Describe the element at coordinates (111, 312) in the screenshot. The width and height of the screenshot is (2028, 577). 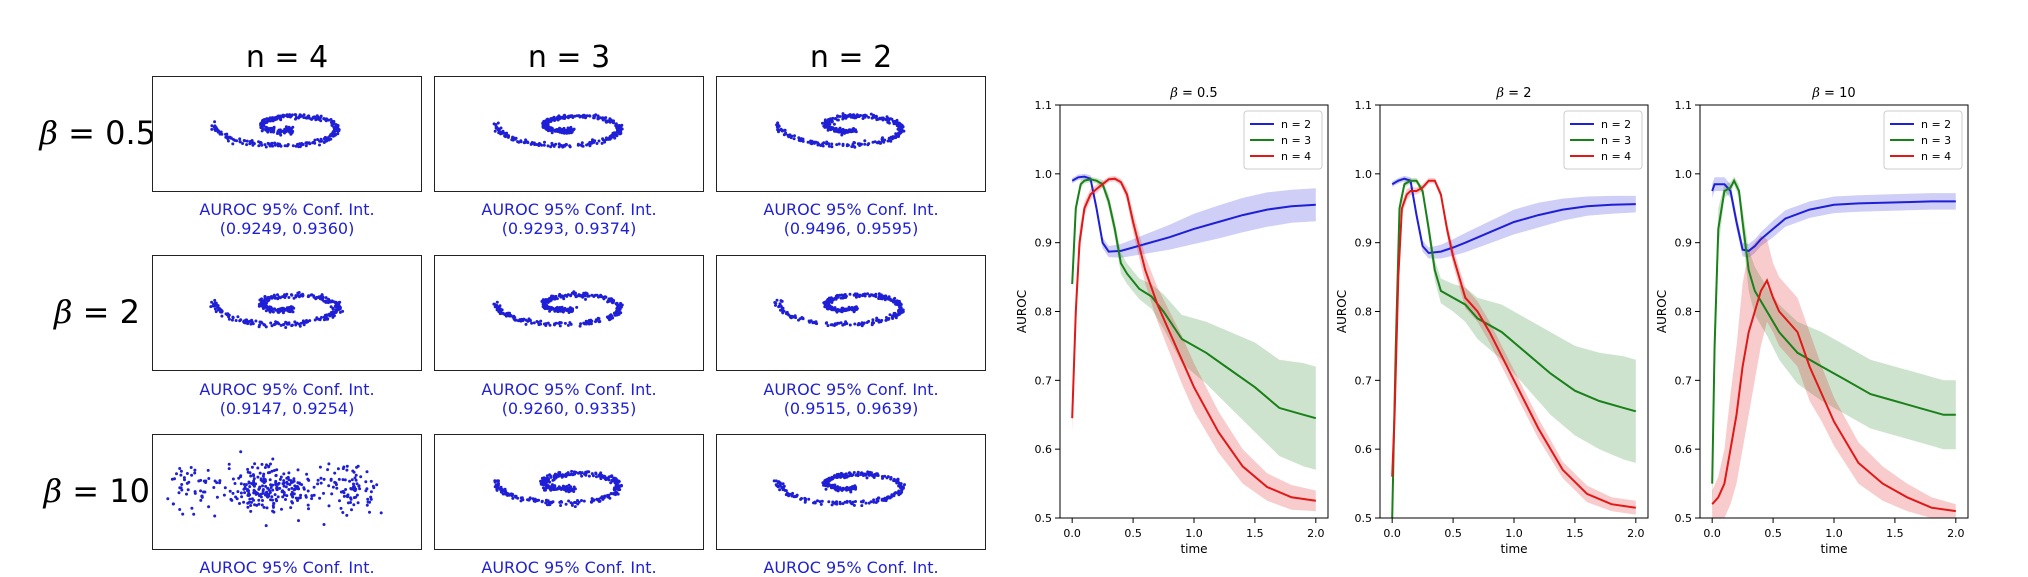
I see `beta-value: = 2` at that location.